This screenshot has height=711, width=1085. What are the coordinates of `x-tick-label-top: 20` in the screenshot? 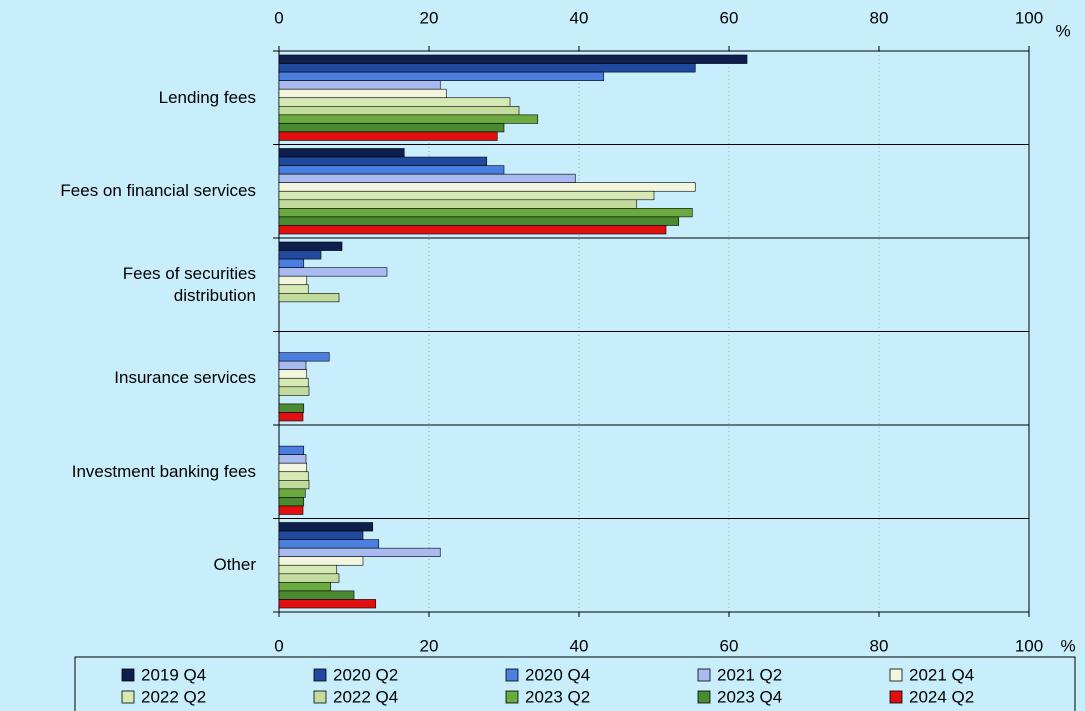 It's located at (429, 17).